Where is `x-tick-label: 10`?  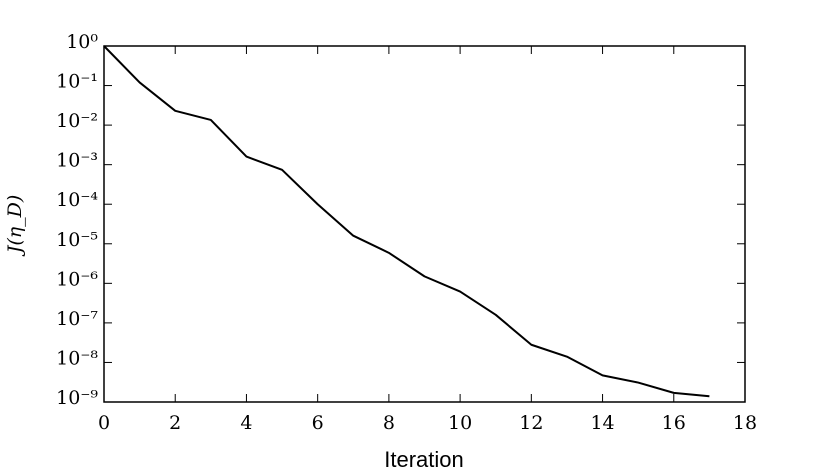
x-tick-label: 10 is located at coordinates (460, 423).